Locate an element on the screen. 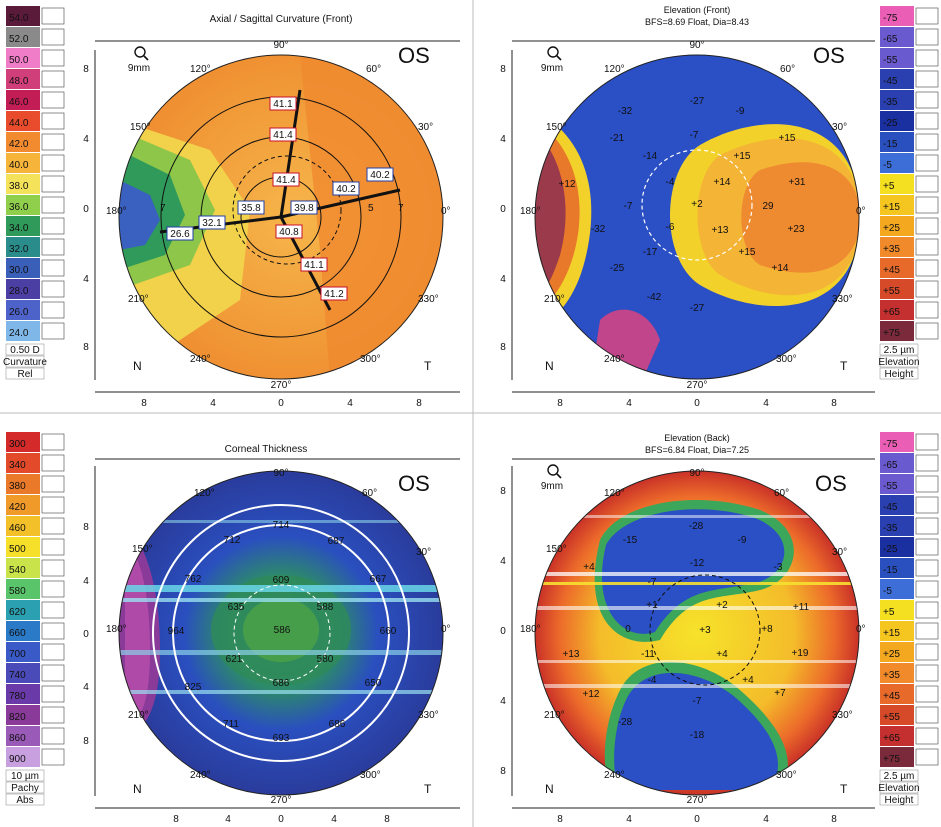 Image resolution: width=941 pixels, height=827 pixels. map-value: -3 is located at coordinates (778, 567).